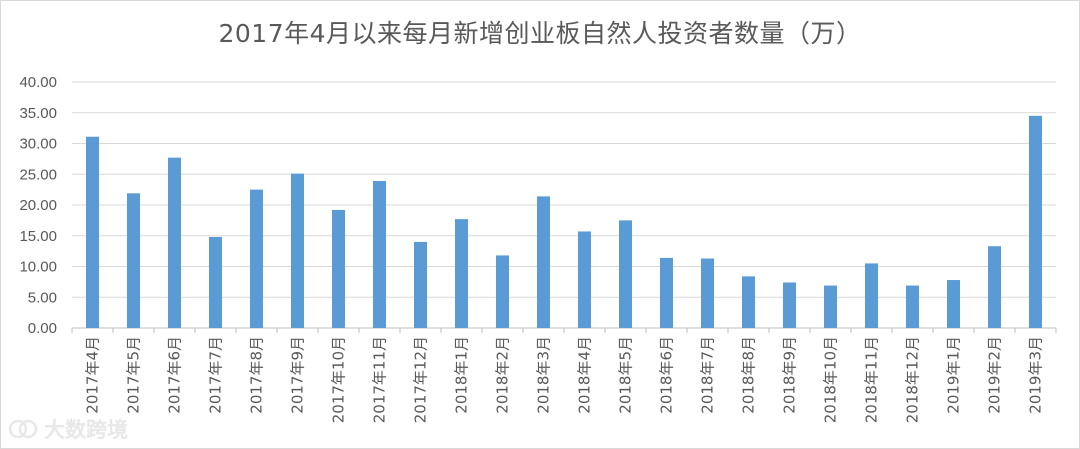 This screenshot has width=1080, height=449. Describe the element at coordinates (38, 174) in the screenshot. I see `y-tick-label: 25.00` at that location.